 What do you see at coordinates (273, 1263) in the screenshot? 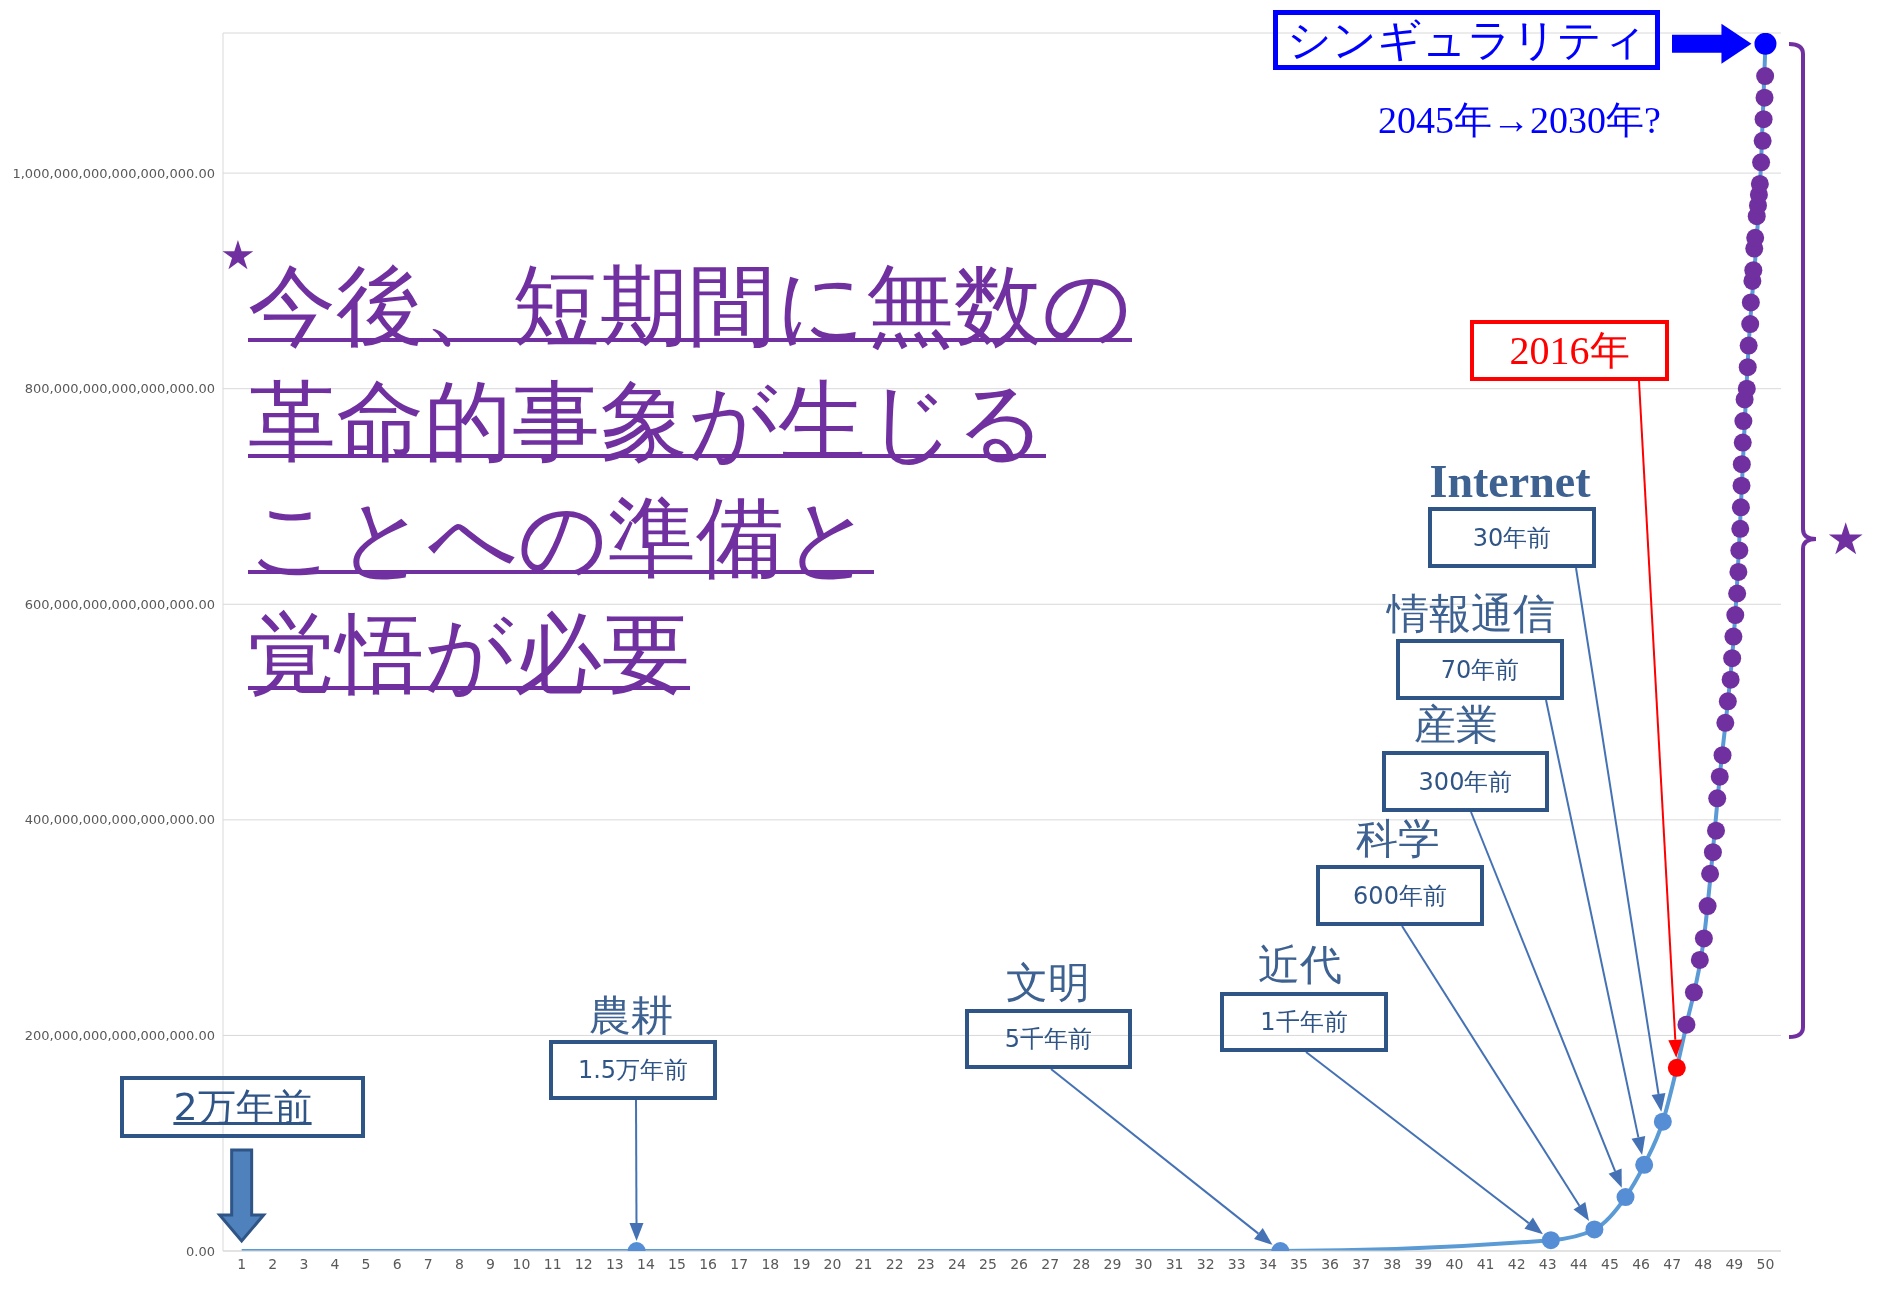
I see `x-tick-label: 2` at bounding box center [273, 1263].